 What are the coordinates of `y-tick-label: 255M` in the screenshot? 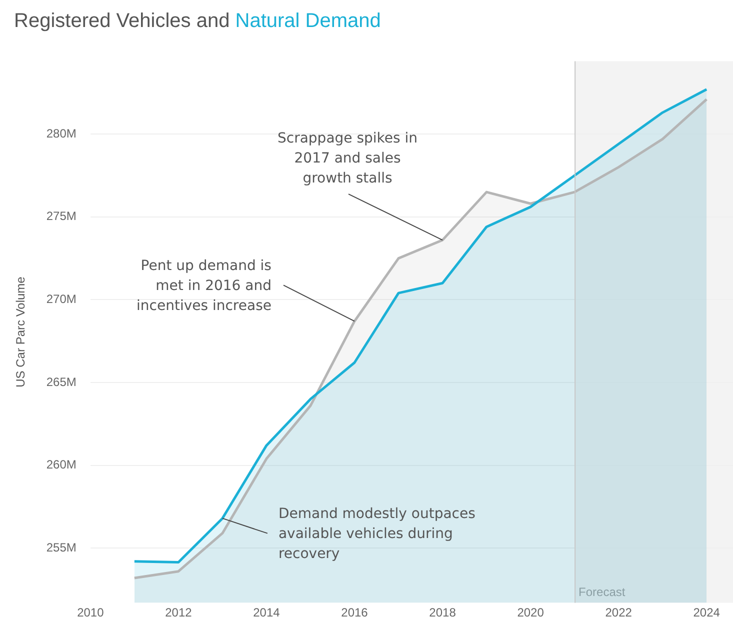 It's located at (61, 547).